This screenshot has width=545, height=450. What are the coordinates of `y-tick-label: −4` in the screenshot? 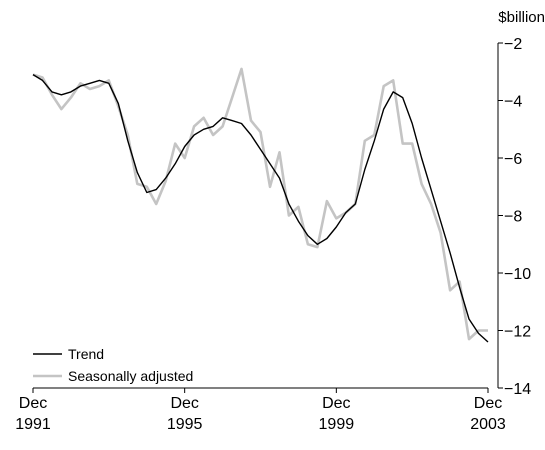 It's located at (513, 102).